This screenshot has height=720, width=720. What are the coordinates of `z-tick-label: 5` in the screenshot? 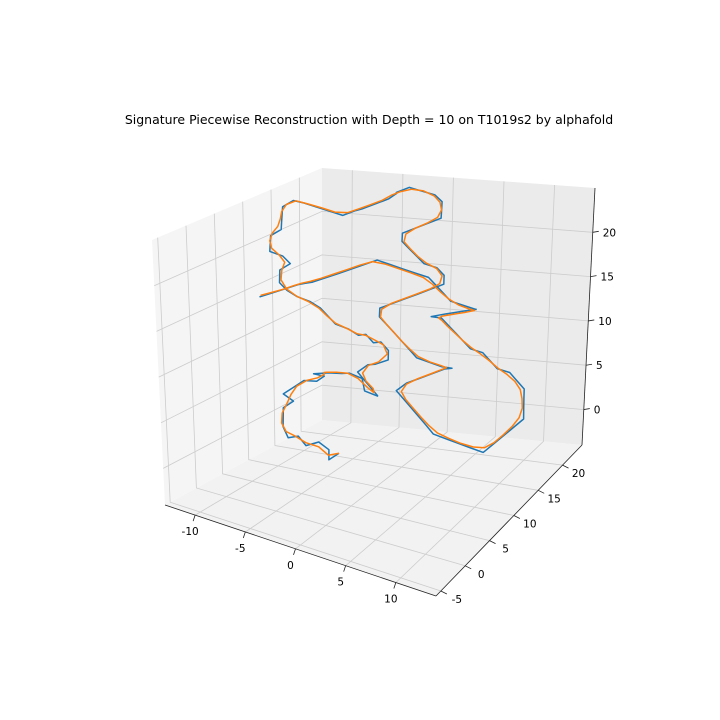 It's located at (599, 366).